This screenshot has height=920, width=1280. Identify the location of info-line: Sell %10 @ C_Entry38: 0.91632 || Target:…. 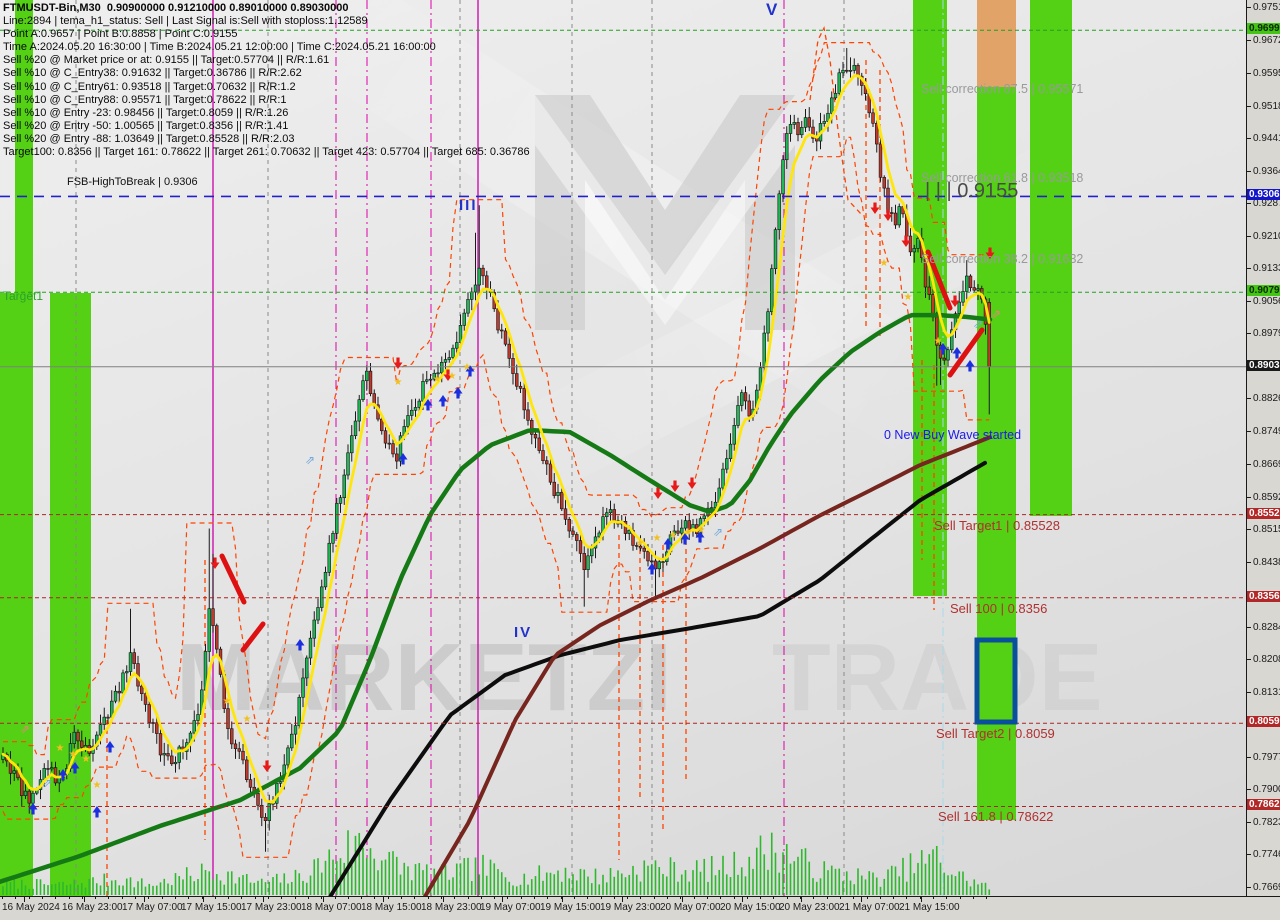
(152, 73).